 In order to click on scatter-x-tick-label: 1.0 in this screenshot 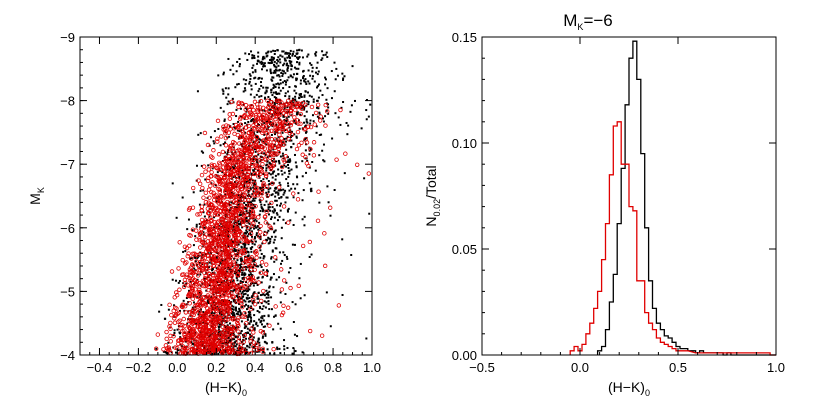, I will do `click(372, 367)`.